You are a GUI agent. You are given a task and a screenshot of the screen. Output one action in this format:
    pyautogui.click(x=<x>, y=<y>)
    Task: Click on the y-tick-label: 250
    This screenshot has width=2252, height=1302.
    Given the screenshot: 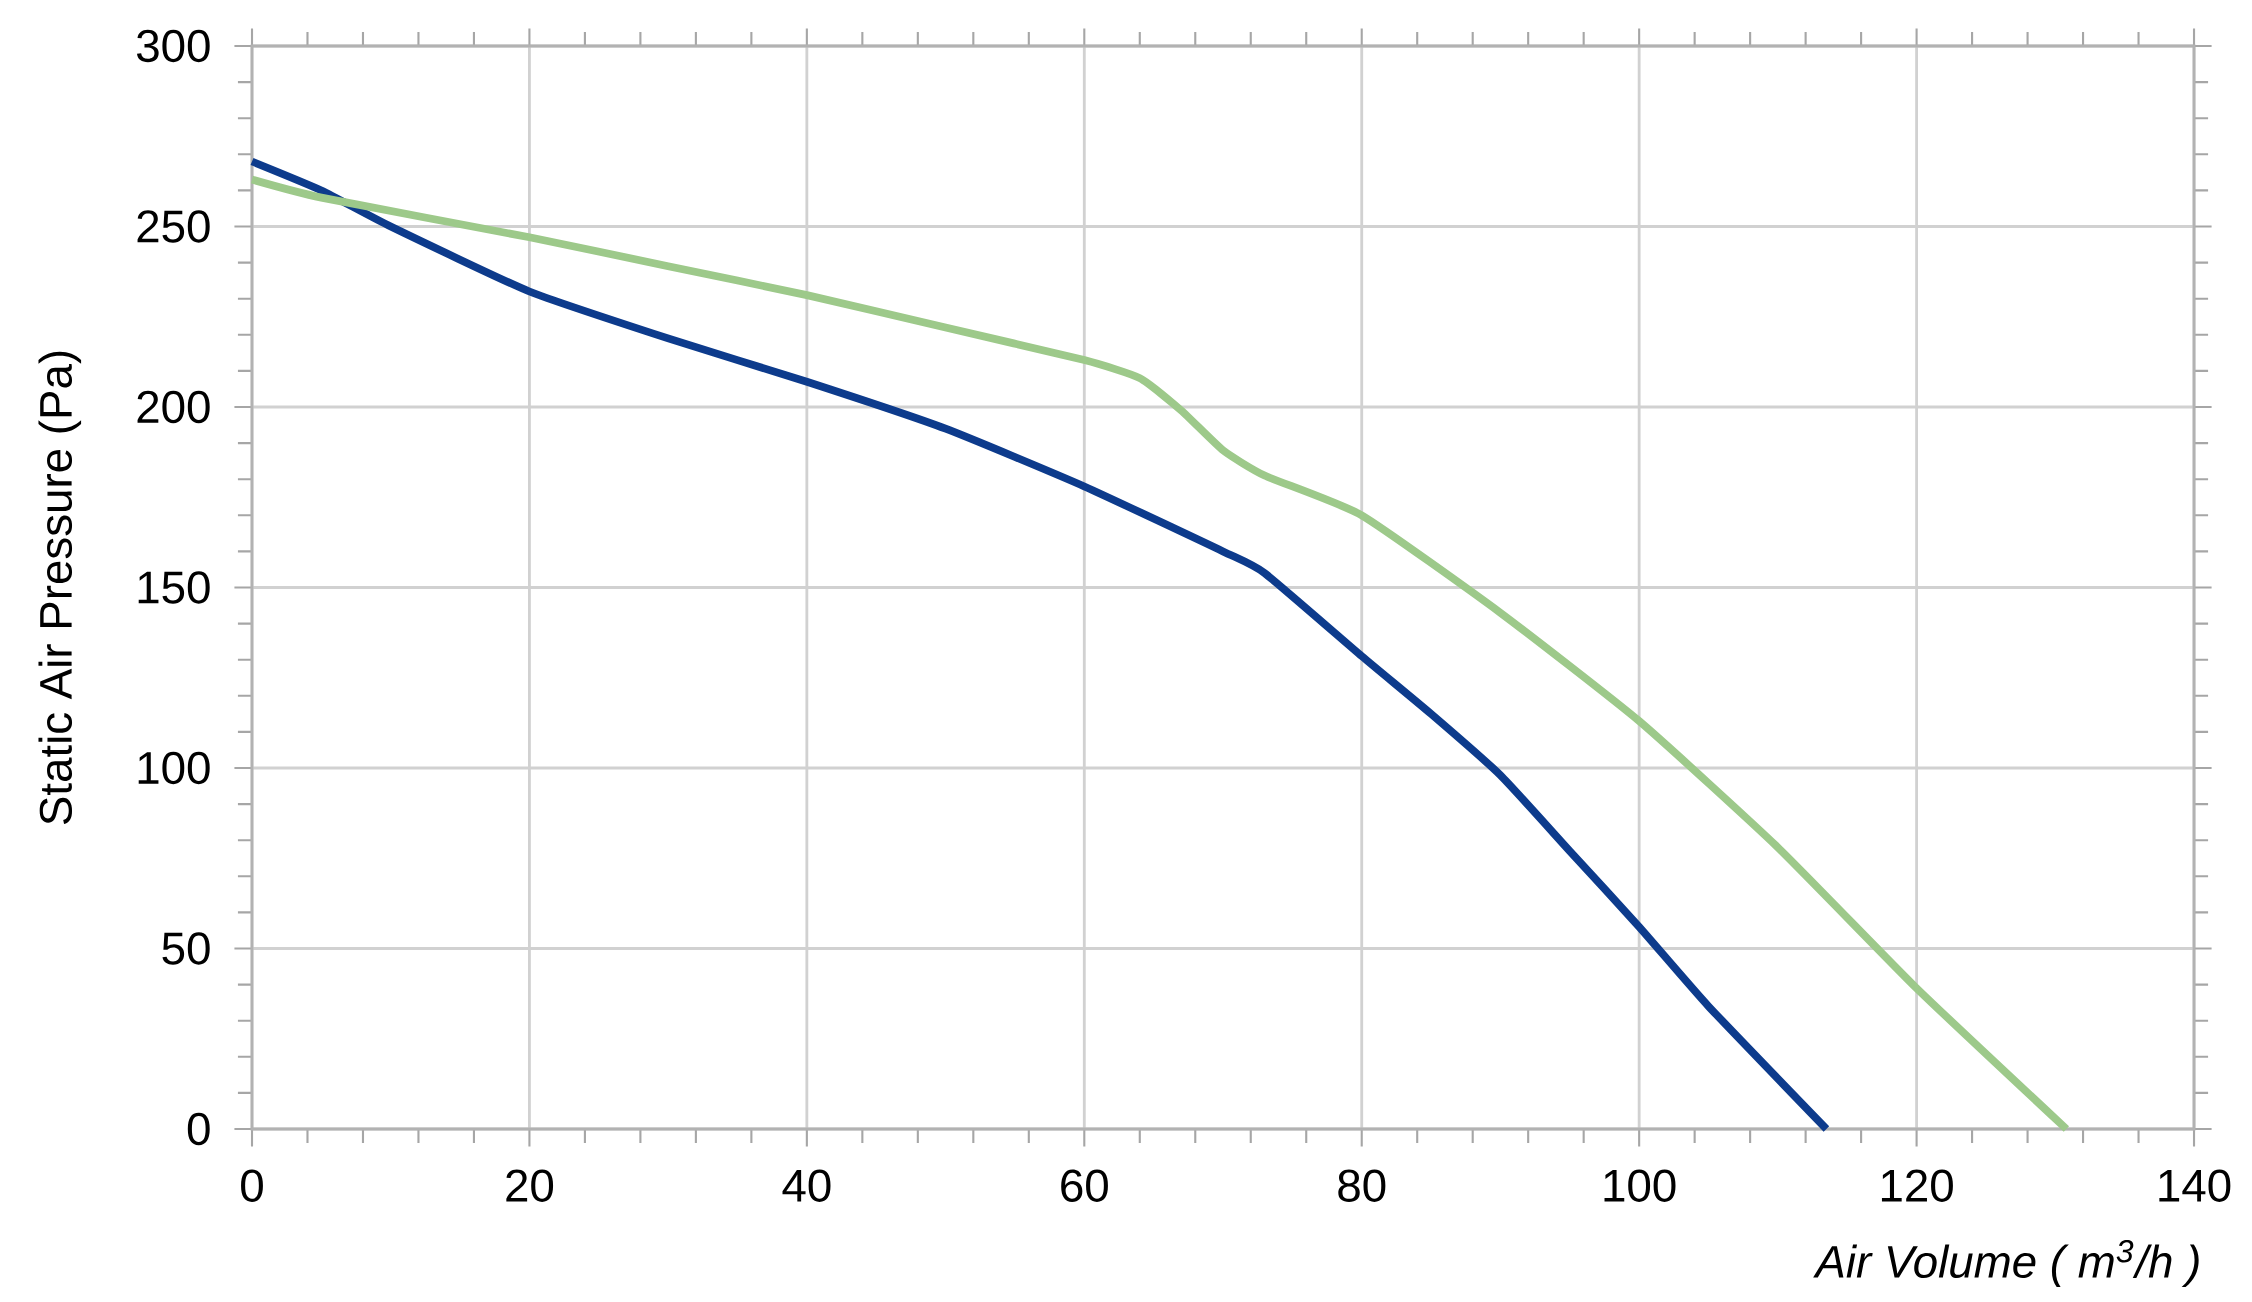 What is the action you would take?
    pyautogui.click(x=173, y=226)
    